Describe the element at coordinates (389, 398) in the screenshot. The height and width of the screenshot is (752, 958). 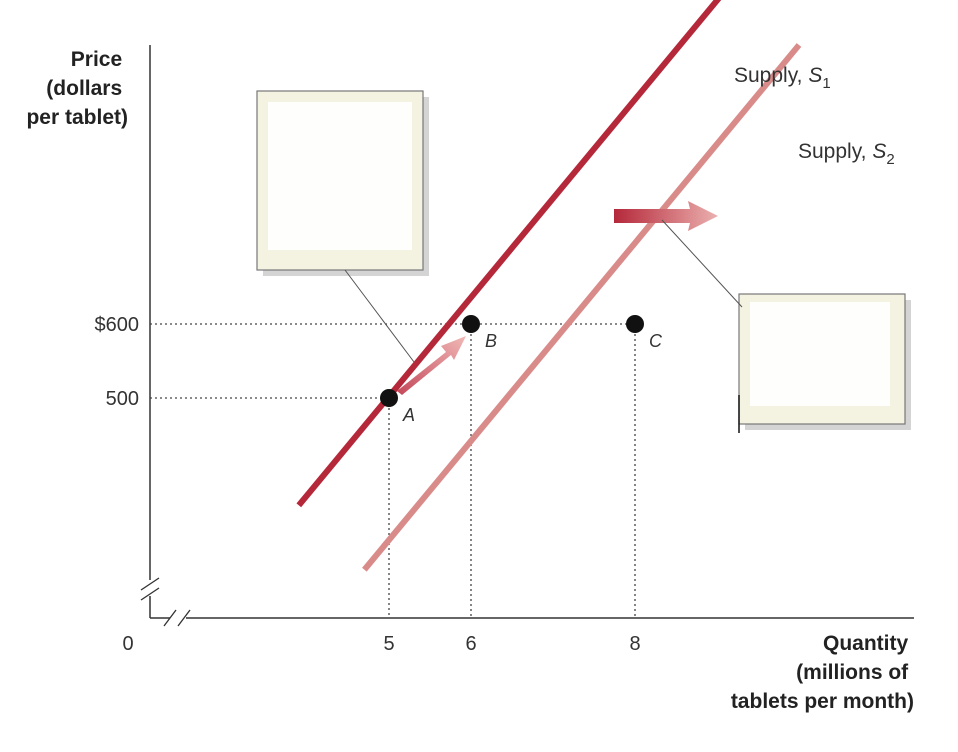
I see `point-a` at that location.